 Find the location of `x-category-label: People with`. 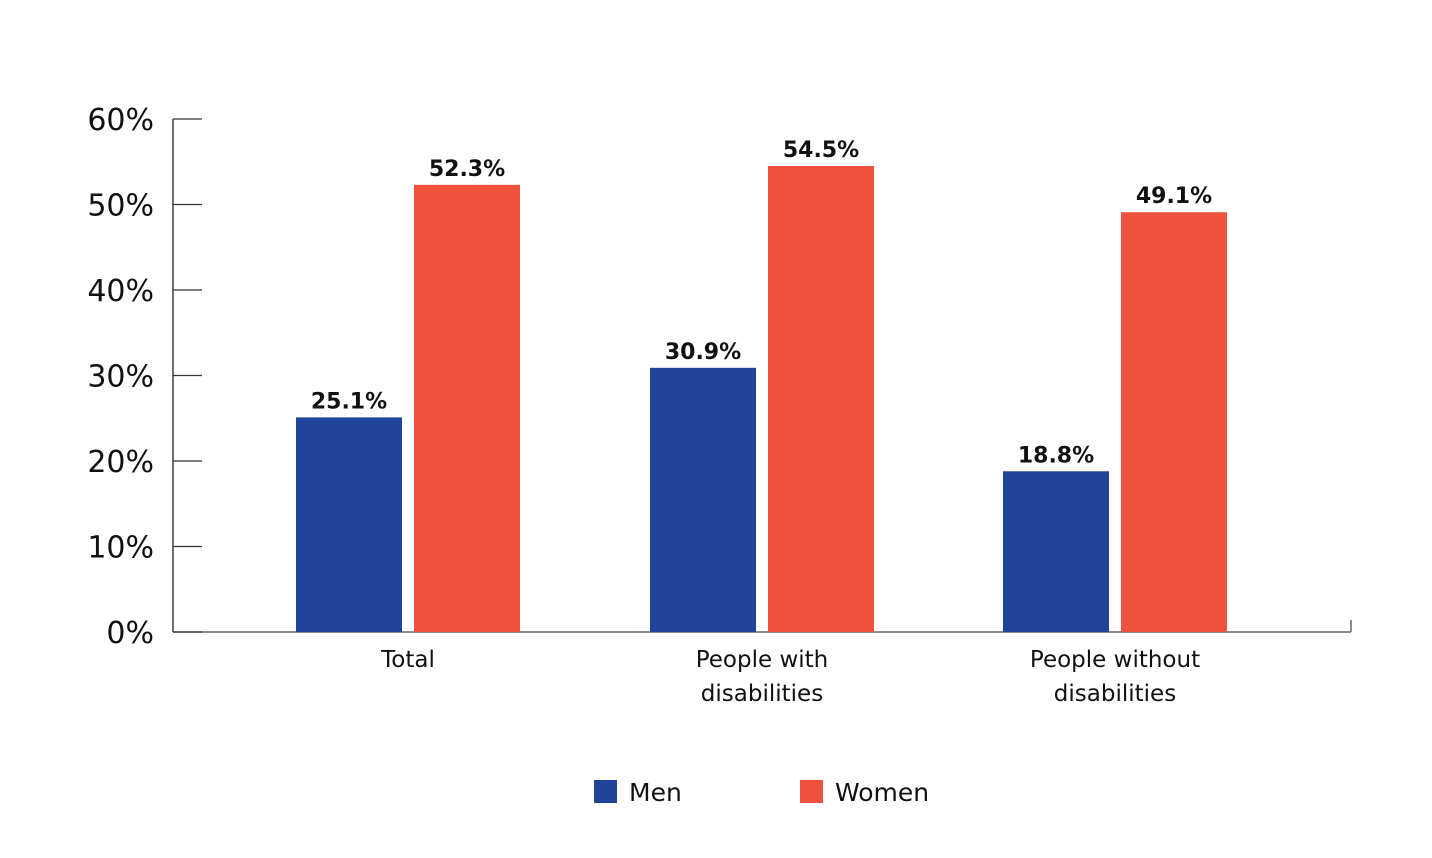

x-category-label: People with is located at coordinates (762, 660).